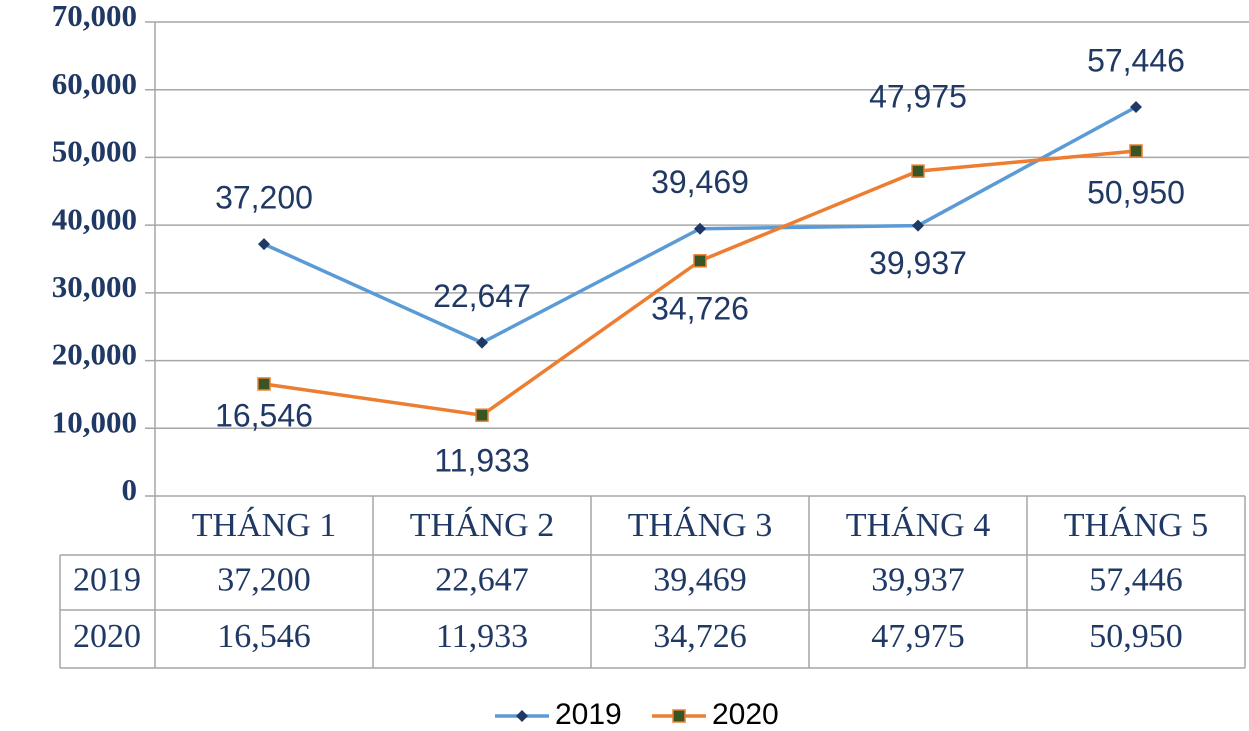  I want to click on y-tick-label: 30,000, so click(94, 286).